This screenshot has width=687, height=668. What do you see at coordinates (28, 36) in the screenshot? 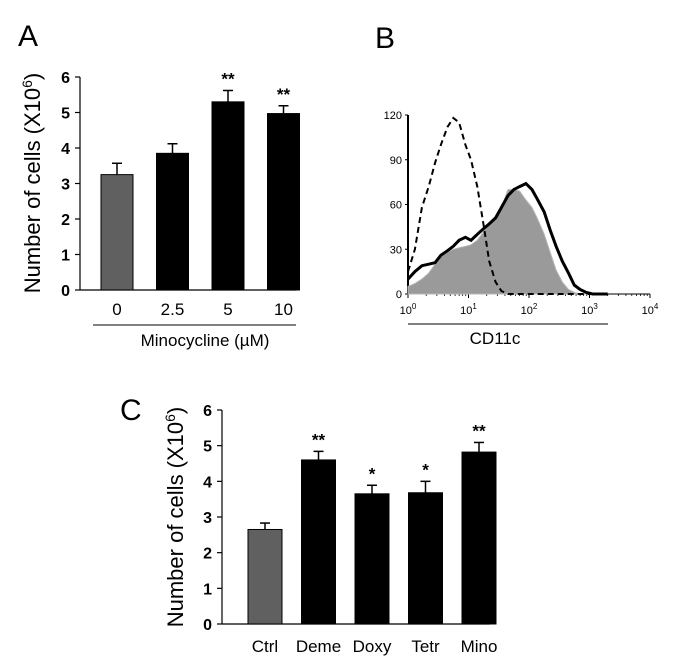
I see `panel-label-a: A` at bounding box center [28, 36].